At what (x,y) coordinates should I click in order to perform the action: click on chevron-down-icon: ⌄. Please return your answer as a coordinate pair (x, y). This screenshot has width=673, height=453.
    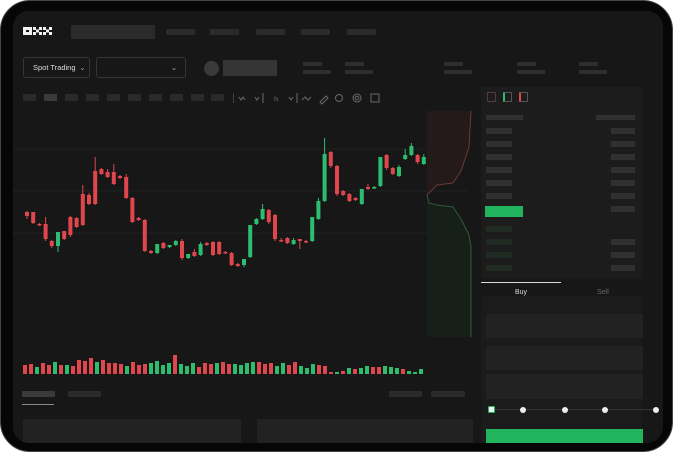
    Looking at the image, I should click on (82, 68).